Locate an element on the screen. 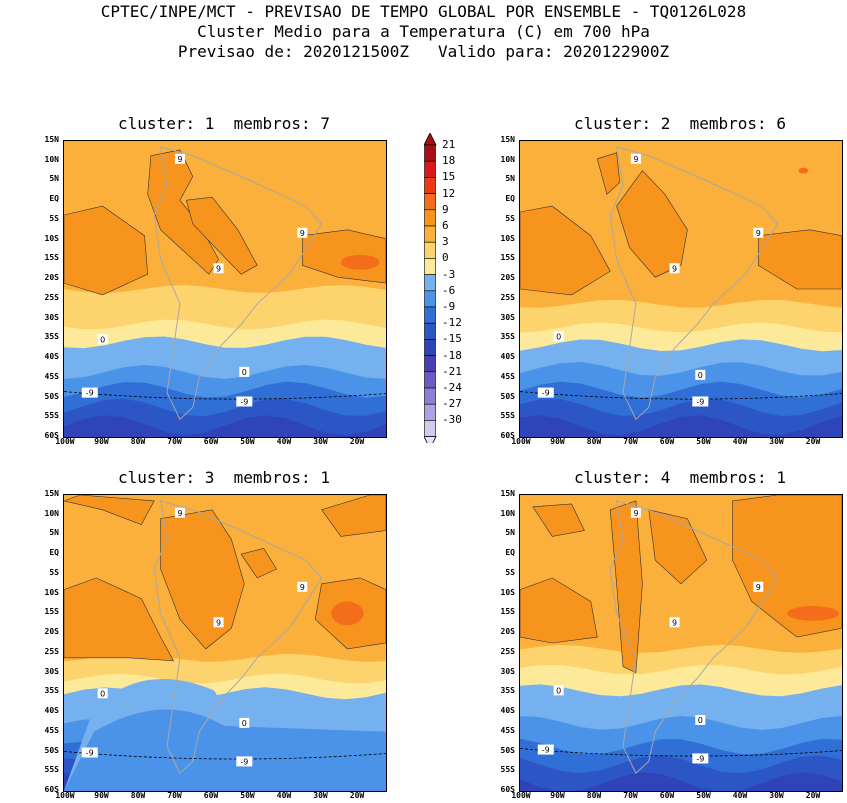 The height and width of the screenshot is (803, 847). hot-core is located at coordinates (803, 170).